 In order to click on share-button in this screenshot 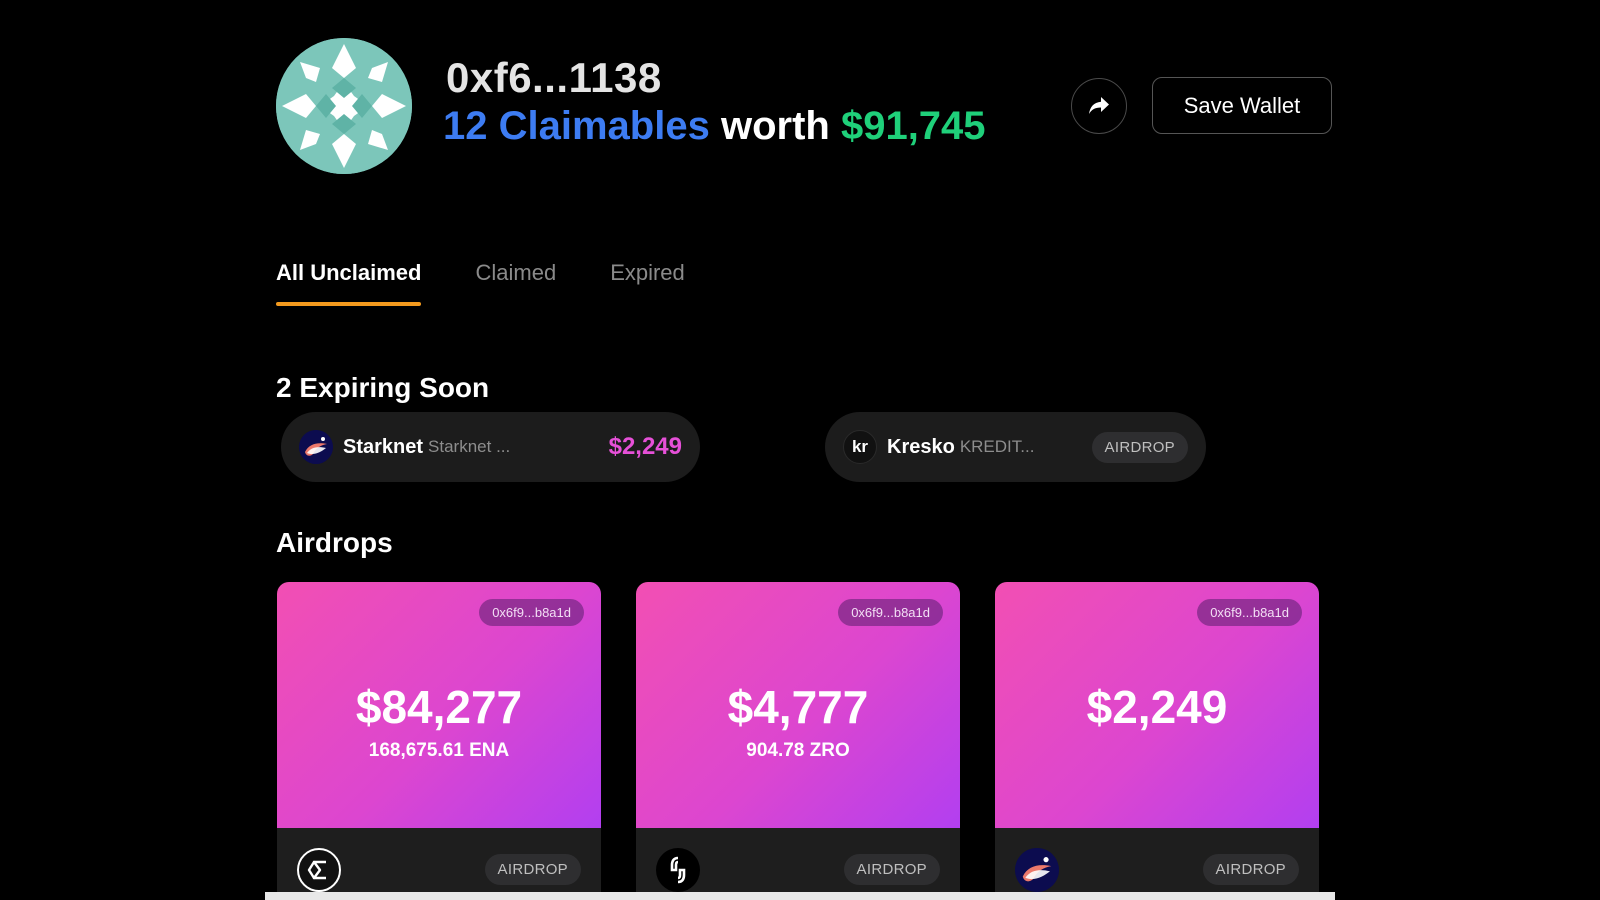, I will do `click(1099, 106)`.